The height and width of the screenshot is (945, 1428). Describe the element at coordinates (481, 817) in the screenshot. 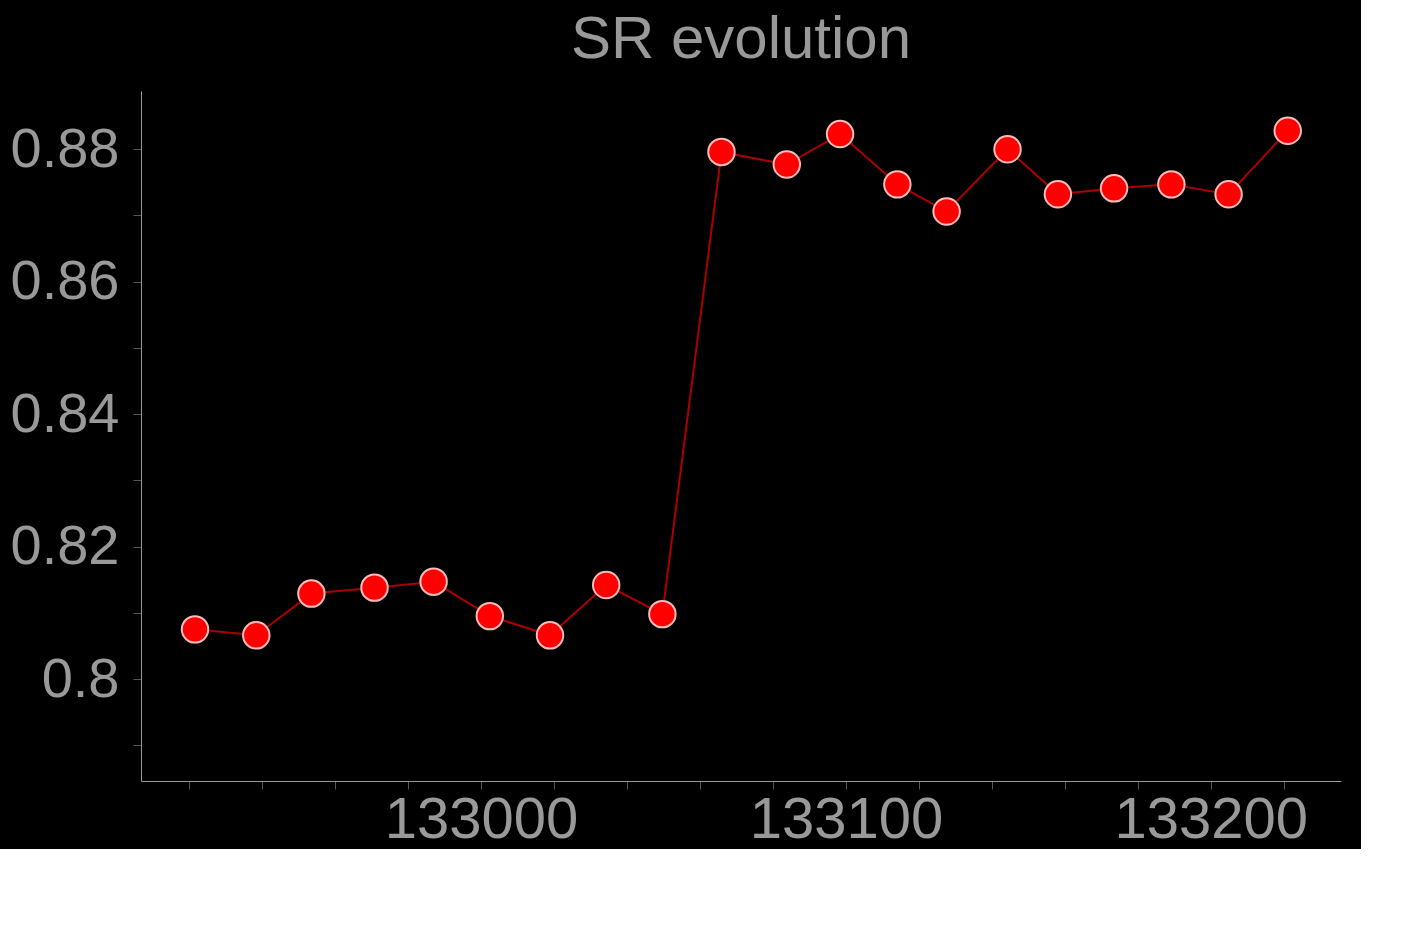

I see `x-tick-label: 133000` at that location.